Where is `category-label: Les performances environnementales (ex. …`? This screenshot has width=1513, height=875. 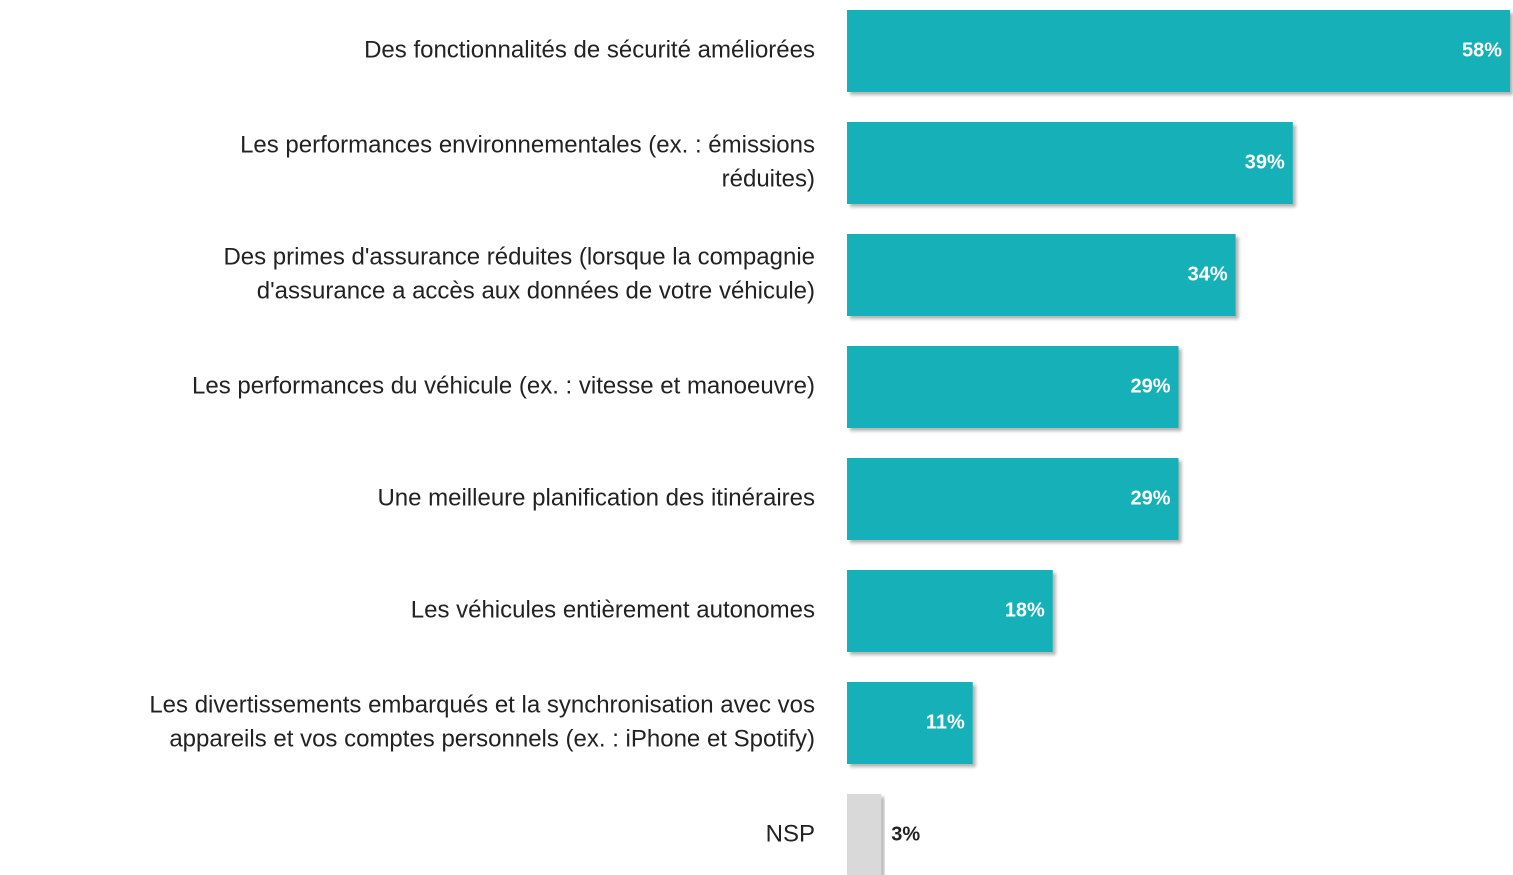 category-label: Les performances environnementales (ex. … is located at coordinates (527, 144).